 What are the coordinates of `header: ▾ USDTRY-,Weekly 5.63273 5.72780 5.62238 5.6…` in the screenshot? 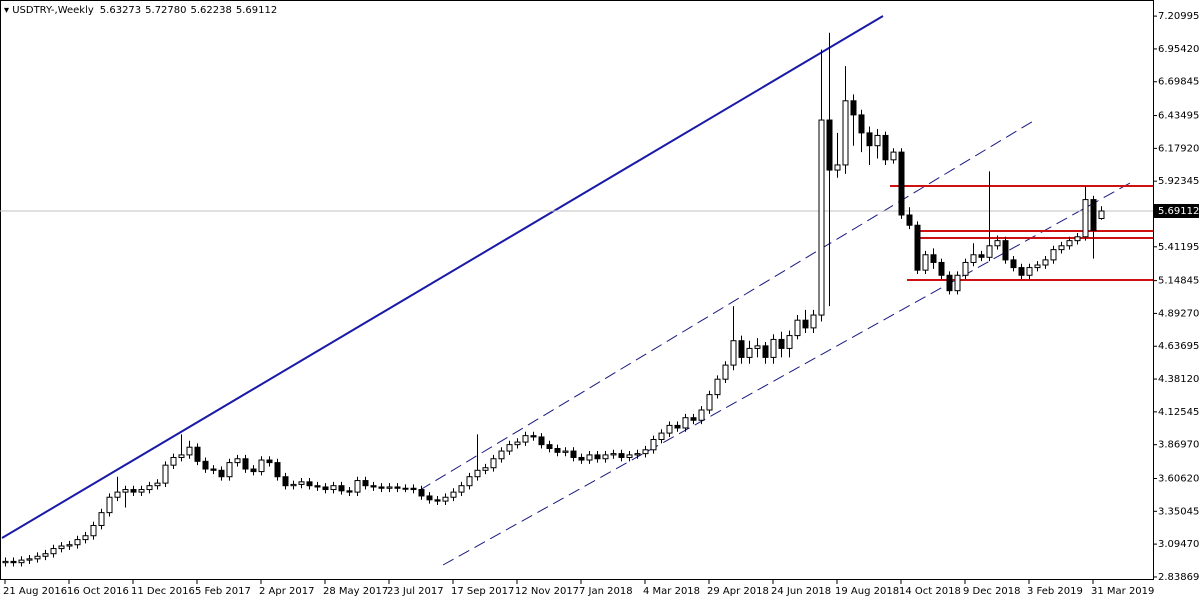 It's located at (140, 10).